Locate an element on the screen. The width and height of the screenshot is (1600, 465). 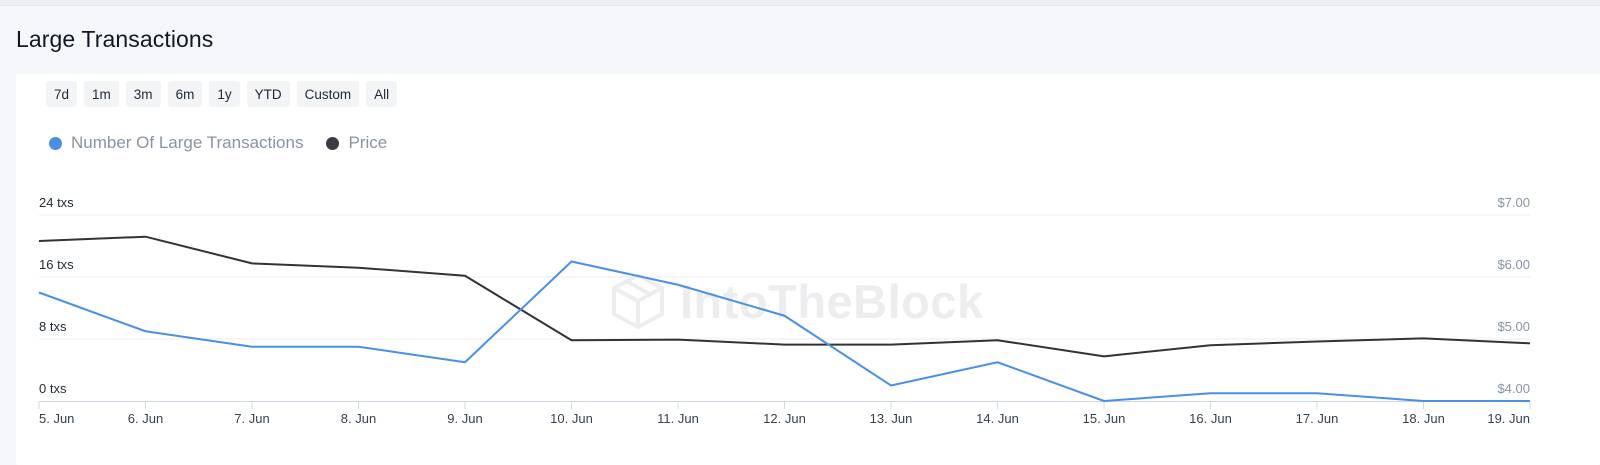
x-tick-label: 11. Jun is located at coordinates (678, 418).